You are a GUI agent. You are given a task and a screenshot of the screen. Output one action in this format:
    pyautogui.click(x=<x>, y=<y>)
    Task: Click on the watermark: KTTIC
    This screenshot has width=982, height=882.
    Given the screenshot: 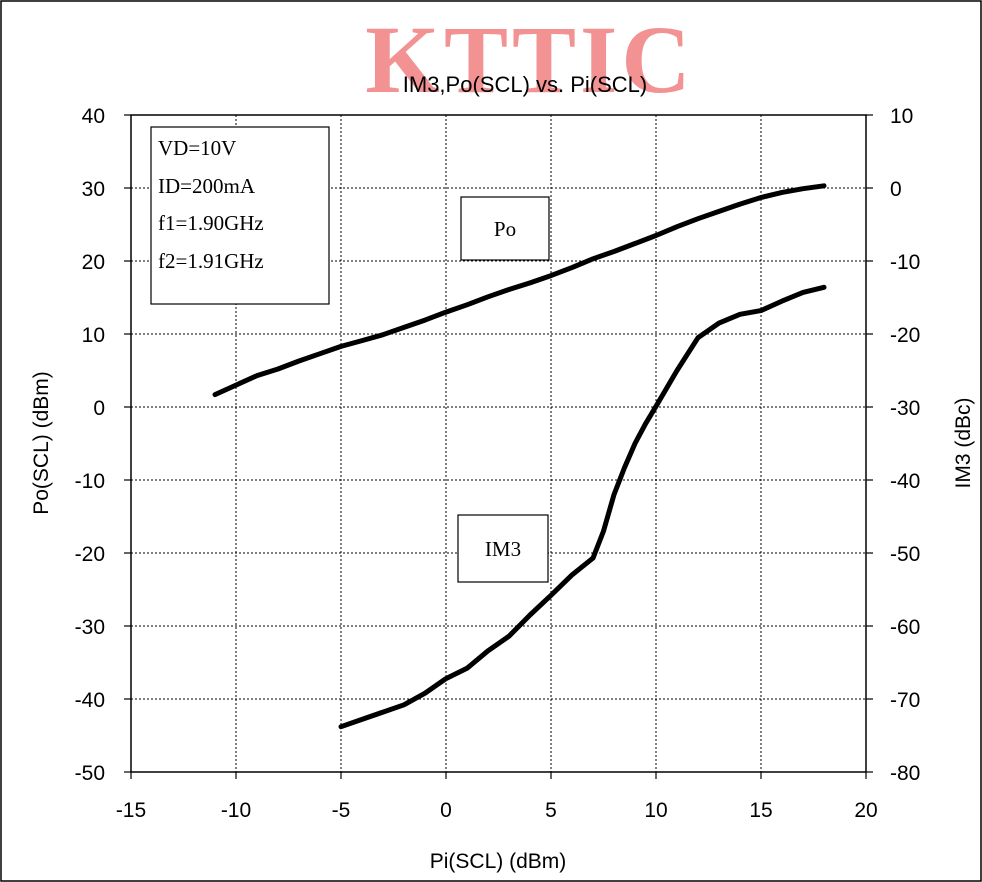 What is the action you would take?
    pyautogui.click(x=529, y=59)
    